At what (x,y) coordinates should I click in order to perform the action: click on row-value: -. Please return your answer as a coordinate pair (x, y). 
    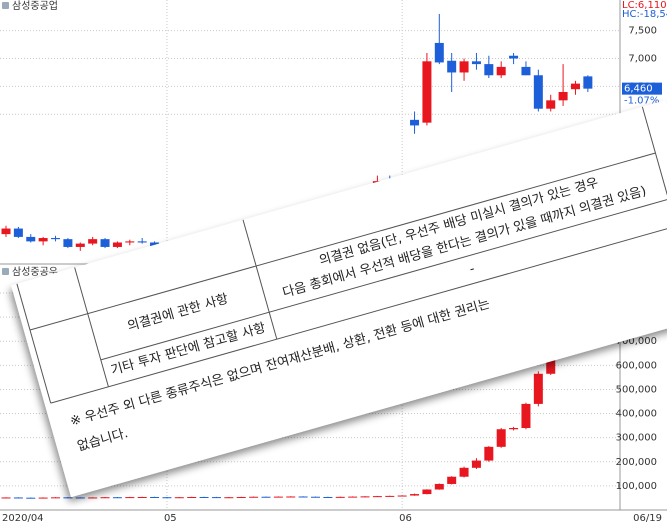
    Looking at the image, I should click on (472, 269).